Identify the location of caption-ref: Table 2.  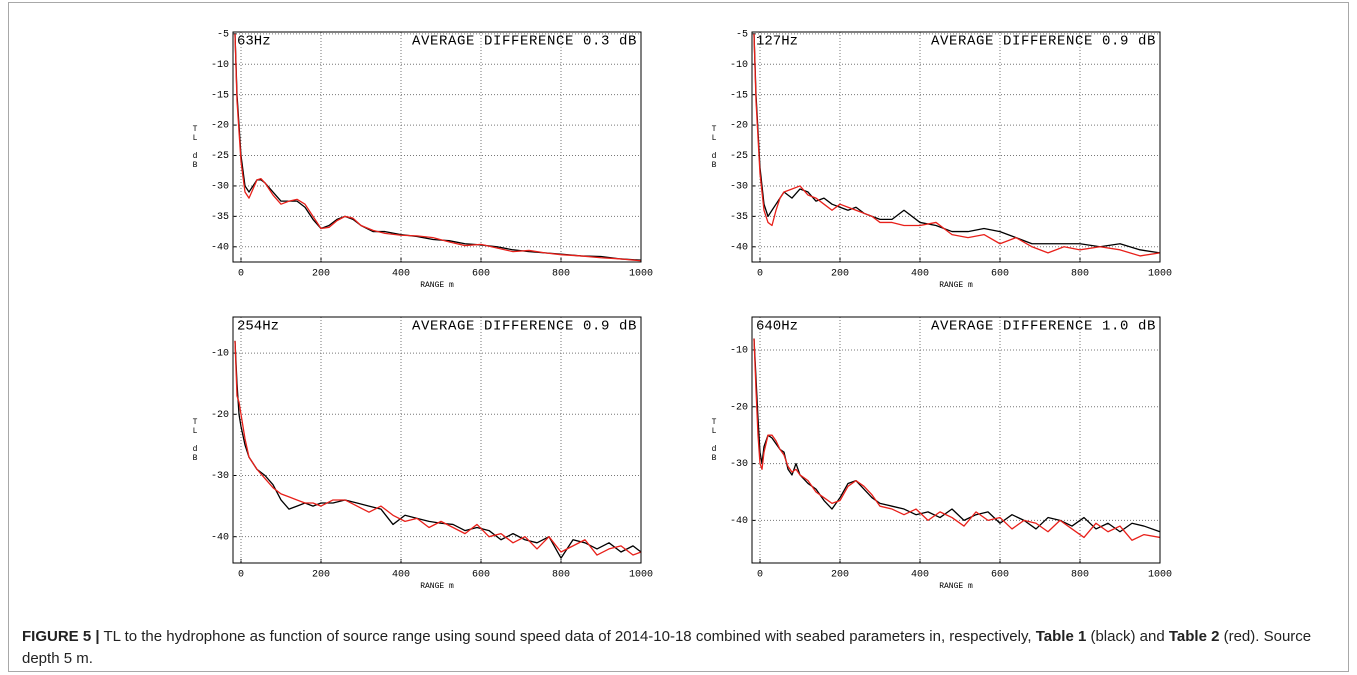
(1194, 636).